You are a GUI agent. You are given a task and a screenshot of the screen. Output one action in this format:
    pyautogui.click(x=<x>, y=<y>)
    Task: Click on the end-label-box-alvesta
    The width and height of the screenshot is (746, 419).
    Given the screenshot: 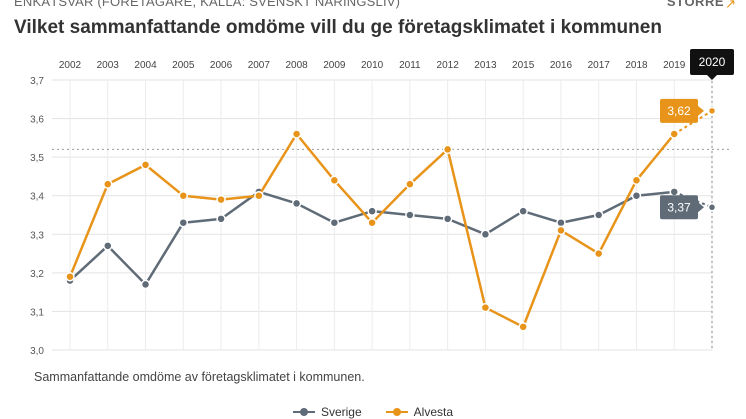 What is the action you would take?
    pyautogui.click(x=679, y=110)
    